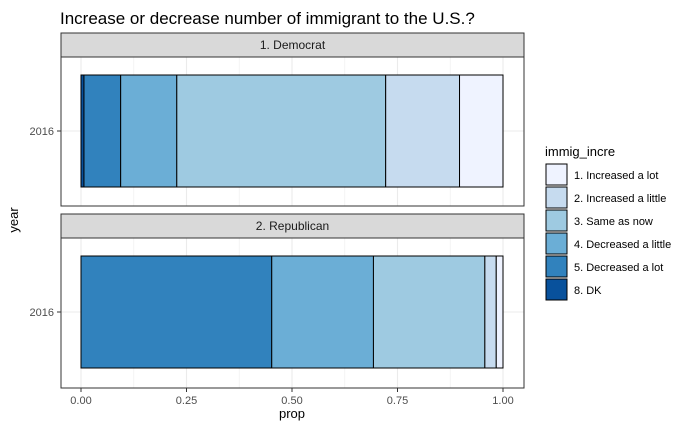 Image resolution: width=700 pixels, height=432 pixels. Describe the element at coordinates (186, 401) in the screenshot. I see `x-tick-label: 0.25` at that location.